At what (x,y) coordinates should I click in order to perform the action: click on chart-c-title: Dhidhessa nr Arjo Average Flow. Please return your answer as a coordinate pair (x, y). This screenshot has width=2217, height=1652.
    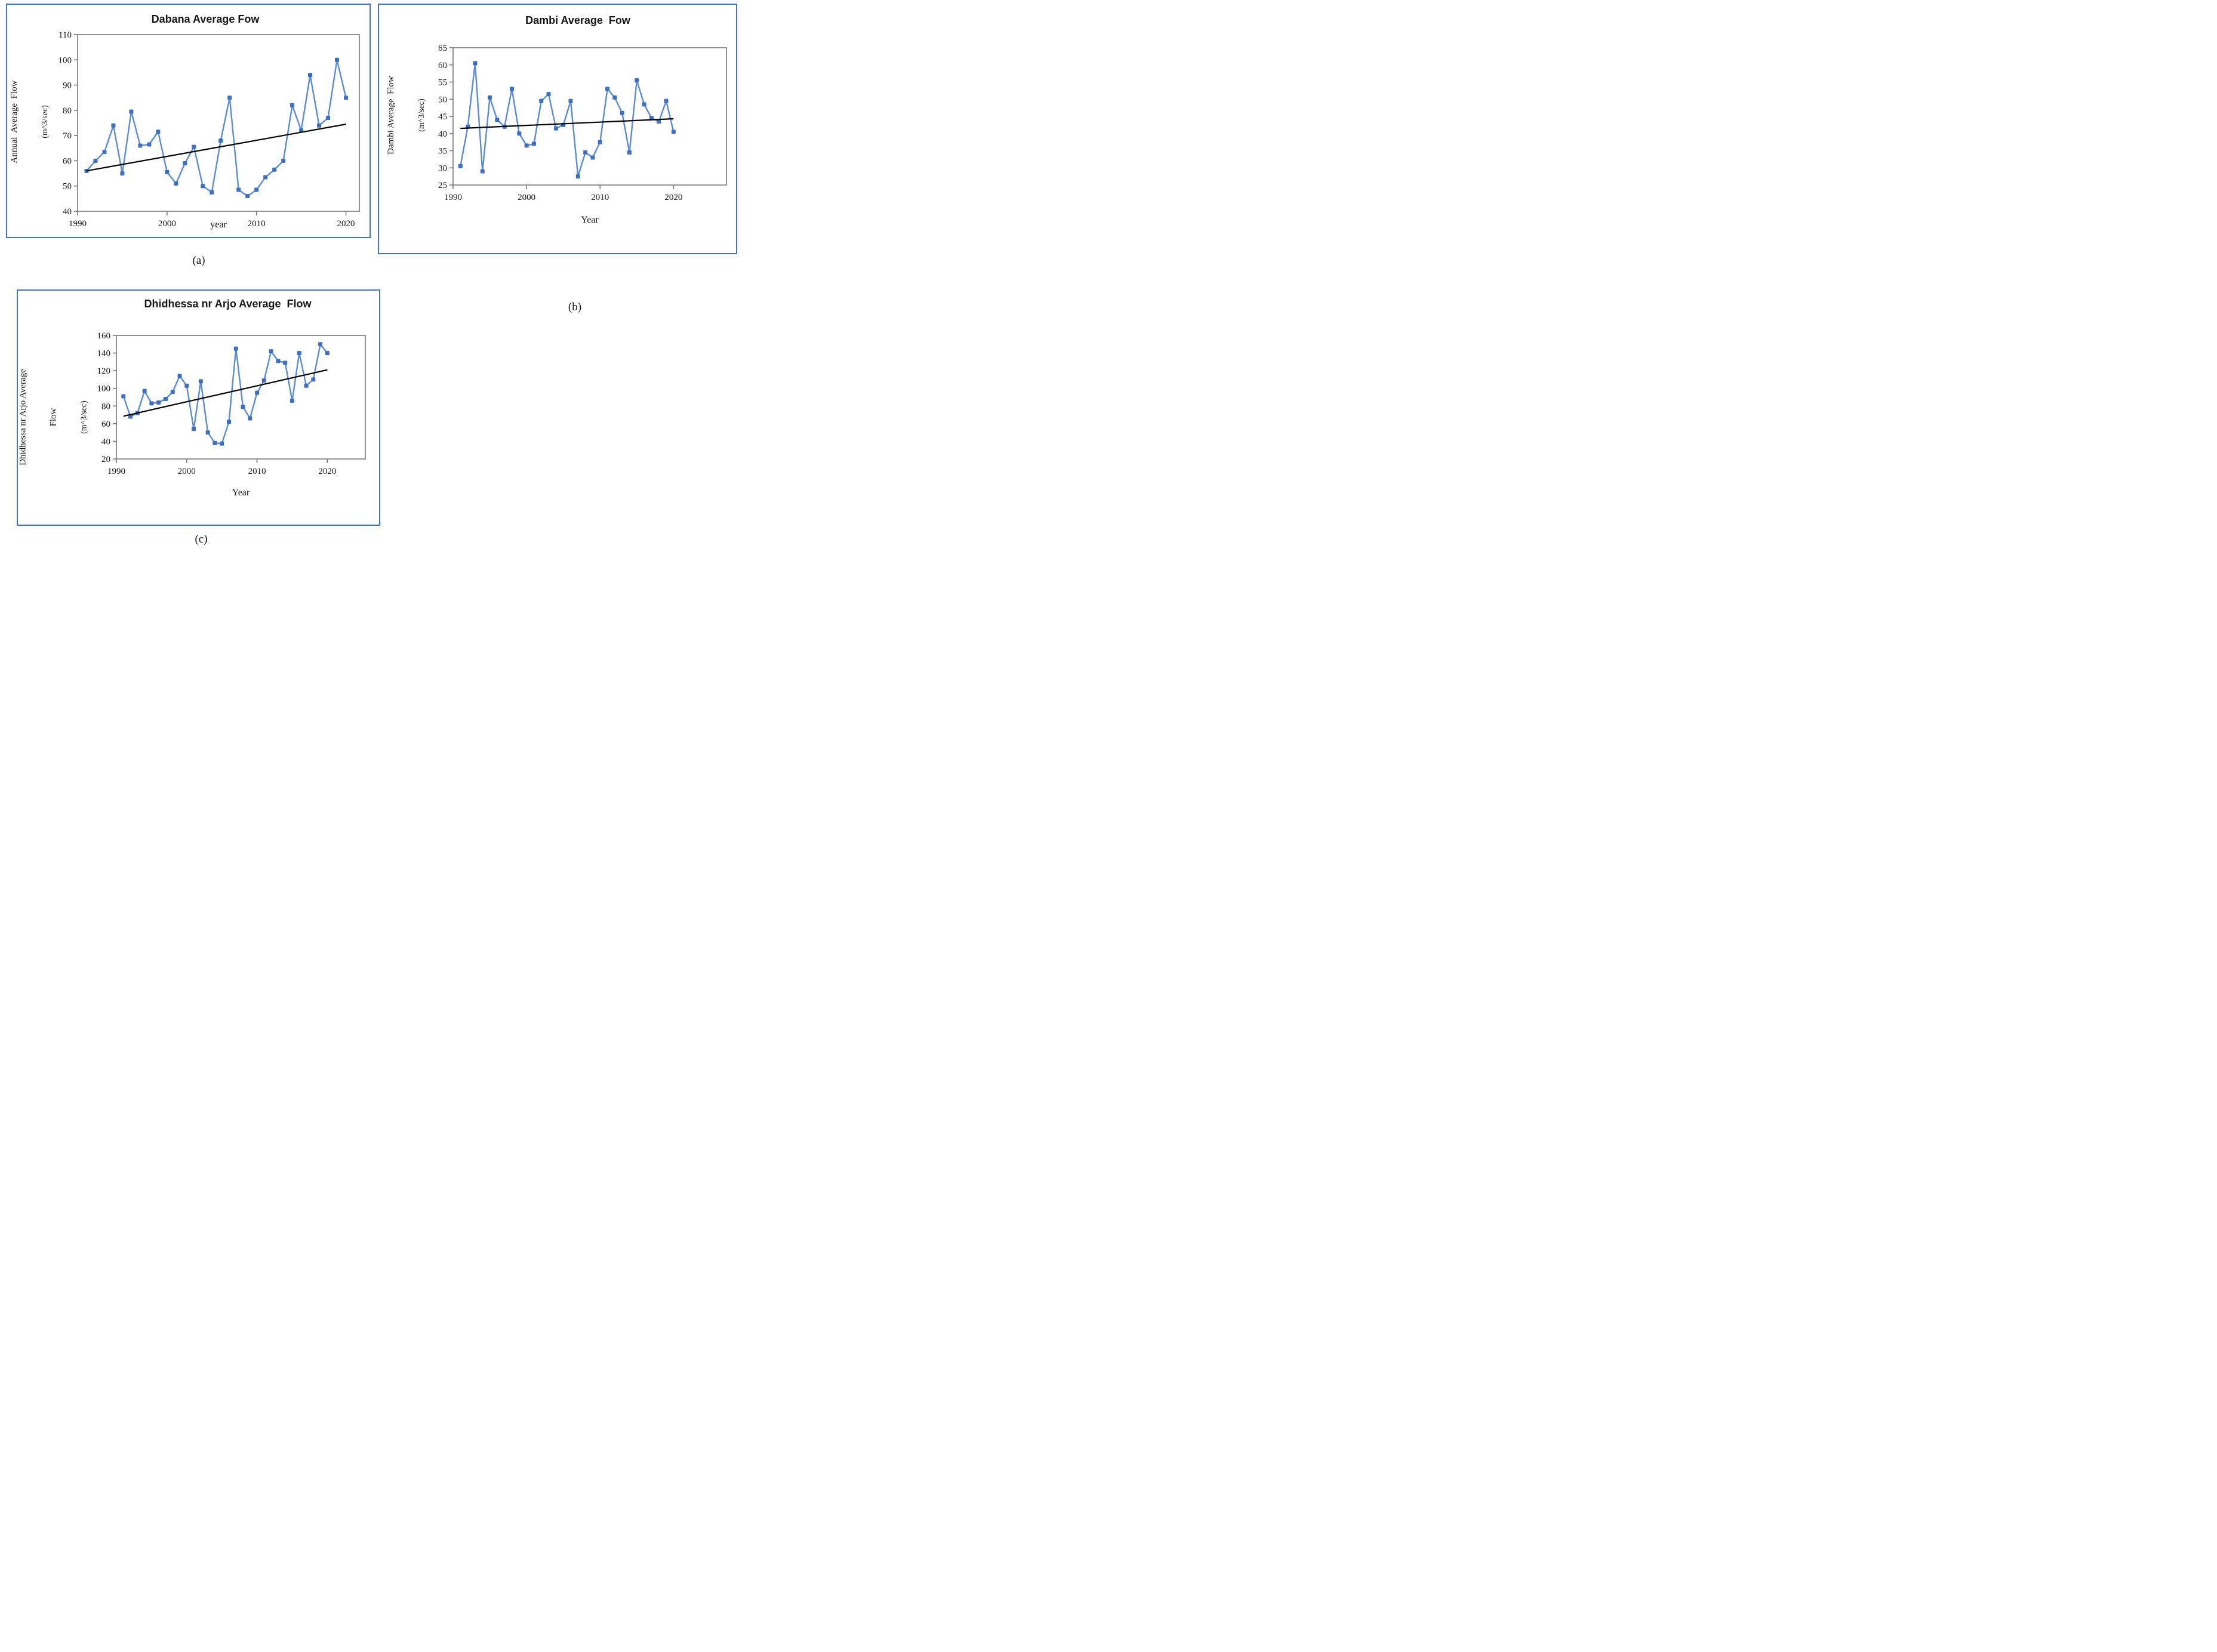
    Looking at the image, I should click on (228, 304).